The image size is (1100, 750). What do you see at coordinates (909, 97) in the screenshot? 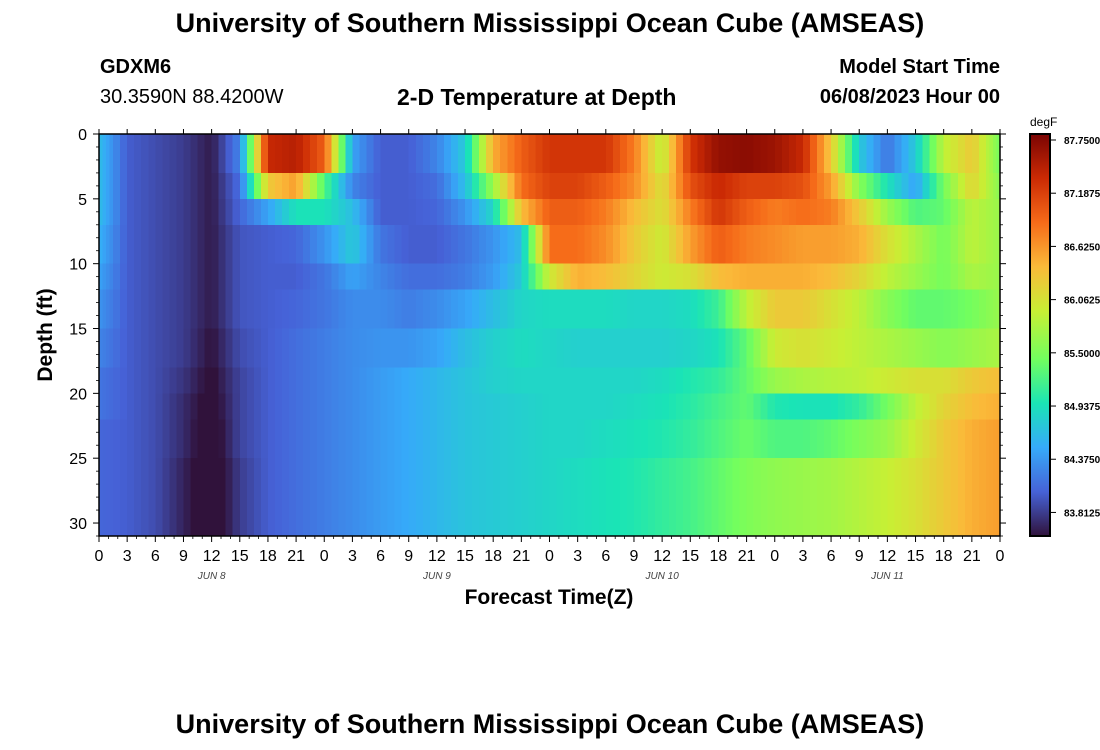
I see `model-start-value: 06/08/2023 Hour 00` at bounding box center [909, 97].